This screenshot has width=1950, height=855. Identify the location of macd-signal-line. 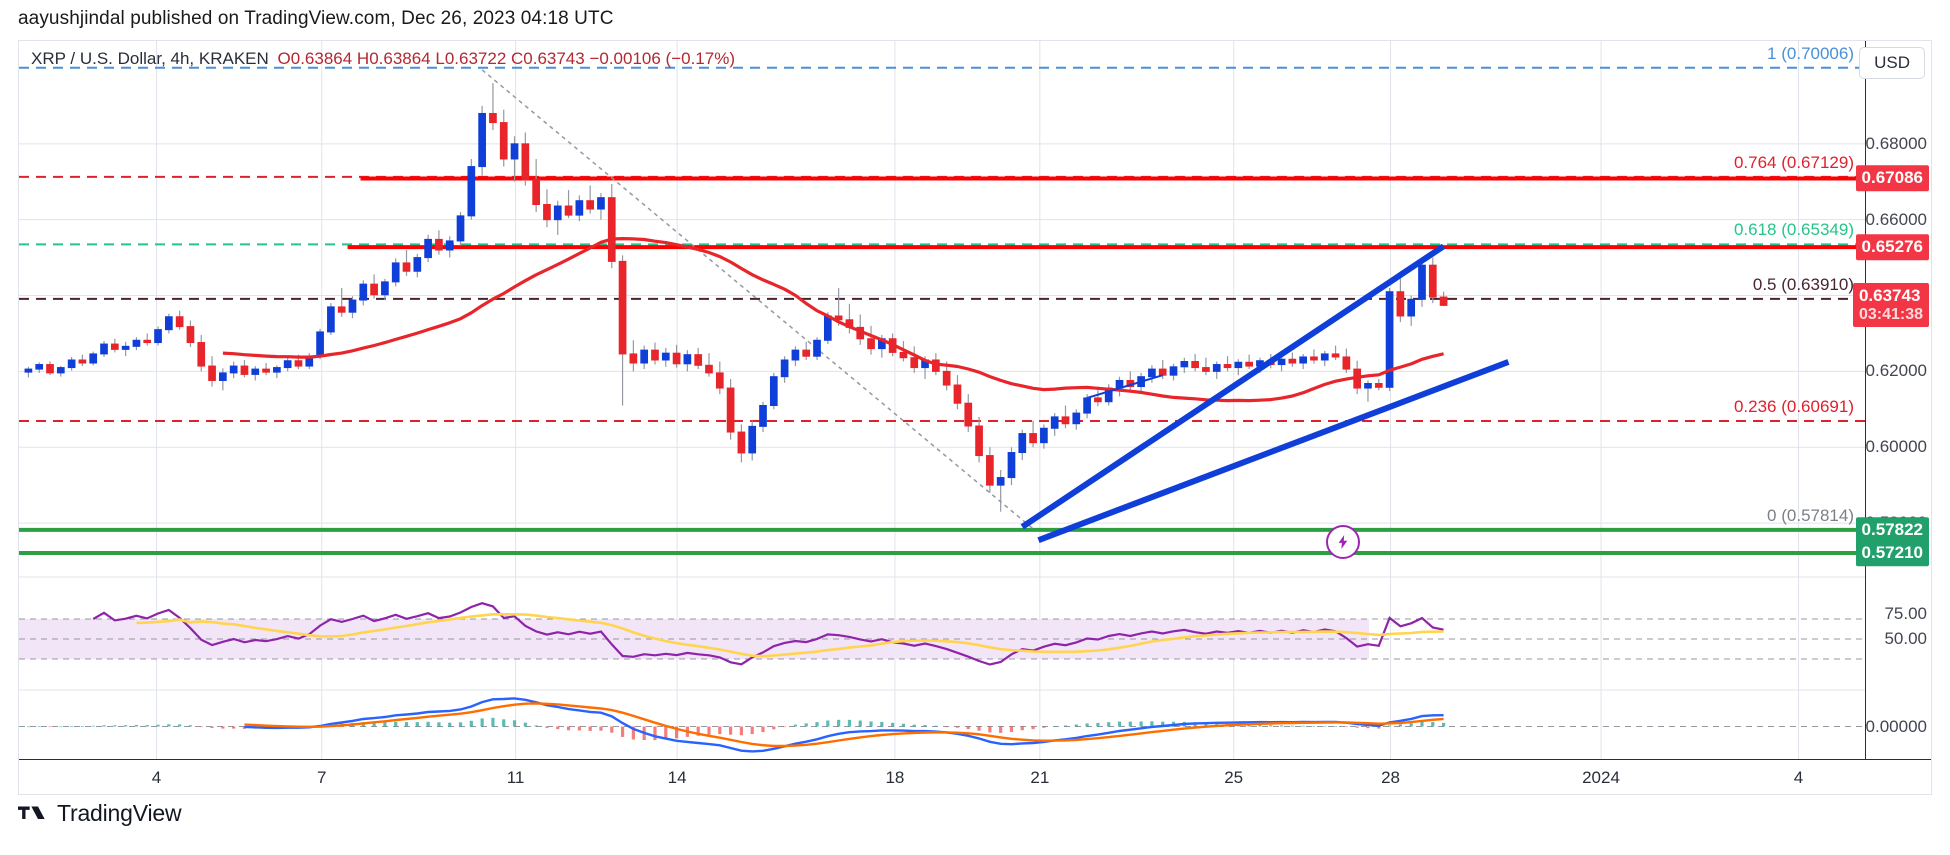
(844, 725).